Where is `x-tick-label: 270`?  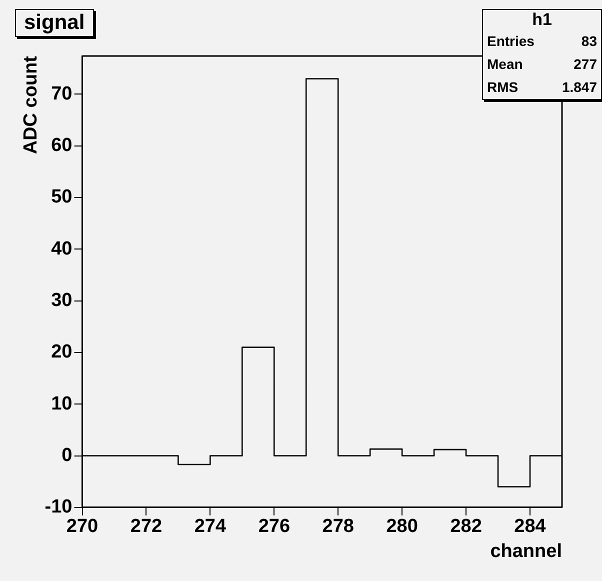
x-tick-label: 270 is located at coordinates (82, 527).